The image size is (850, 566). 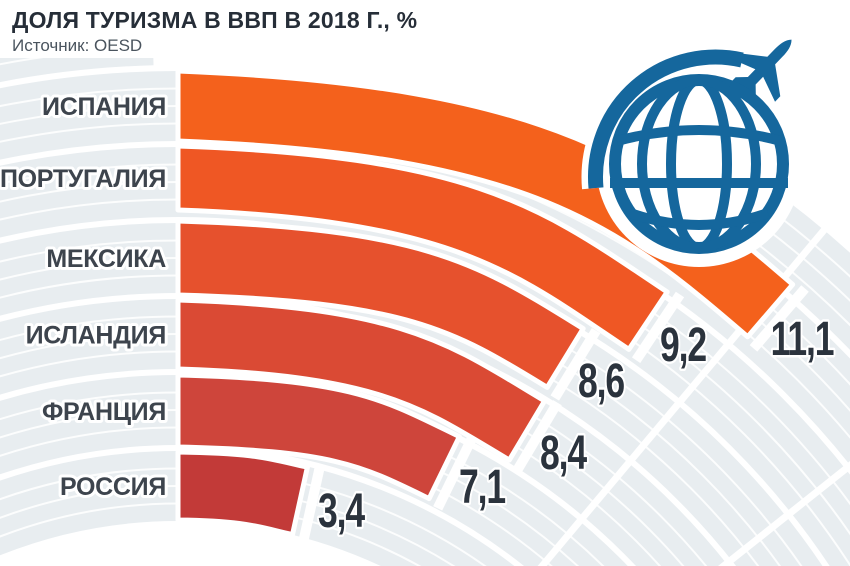 I want to click on globe-airplane-icon, so click(x=691, y=150).